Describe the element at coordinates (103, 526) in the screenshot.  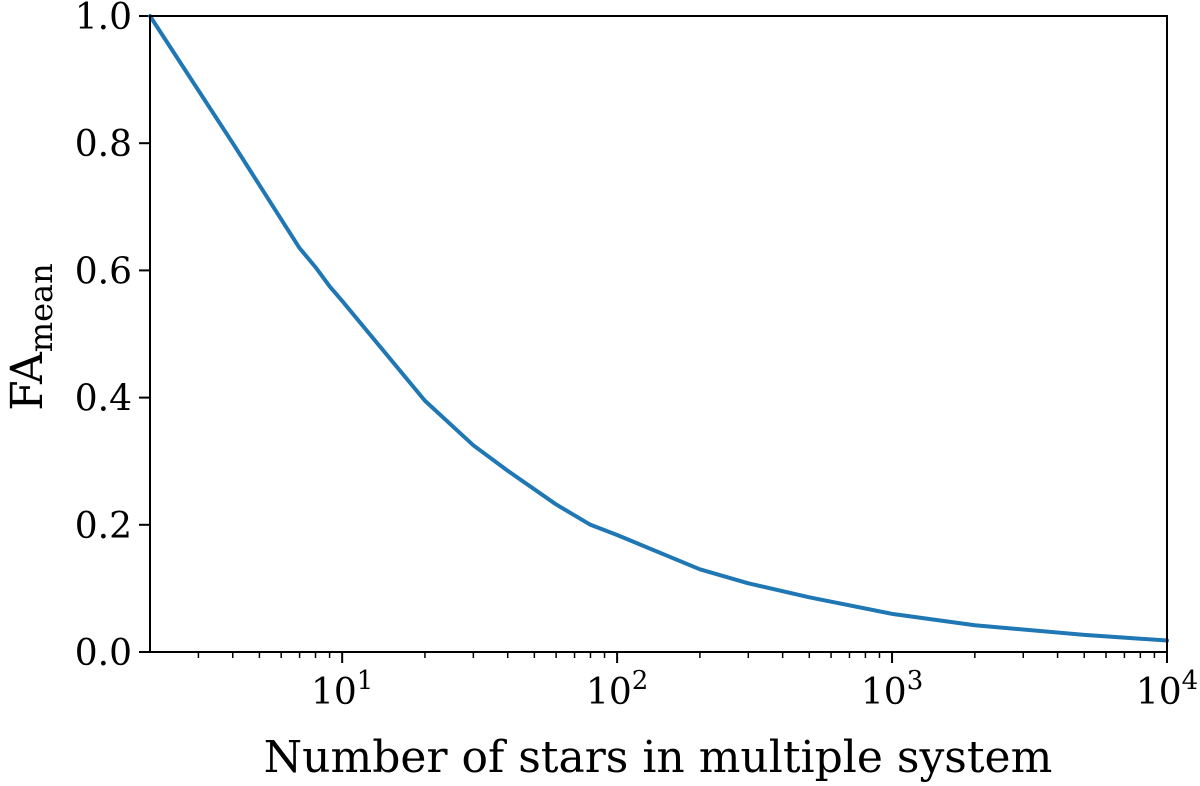
I see `y-tick-label: 0.2` at that location.